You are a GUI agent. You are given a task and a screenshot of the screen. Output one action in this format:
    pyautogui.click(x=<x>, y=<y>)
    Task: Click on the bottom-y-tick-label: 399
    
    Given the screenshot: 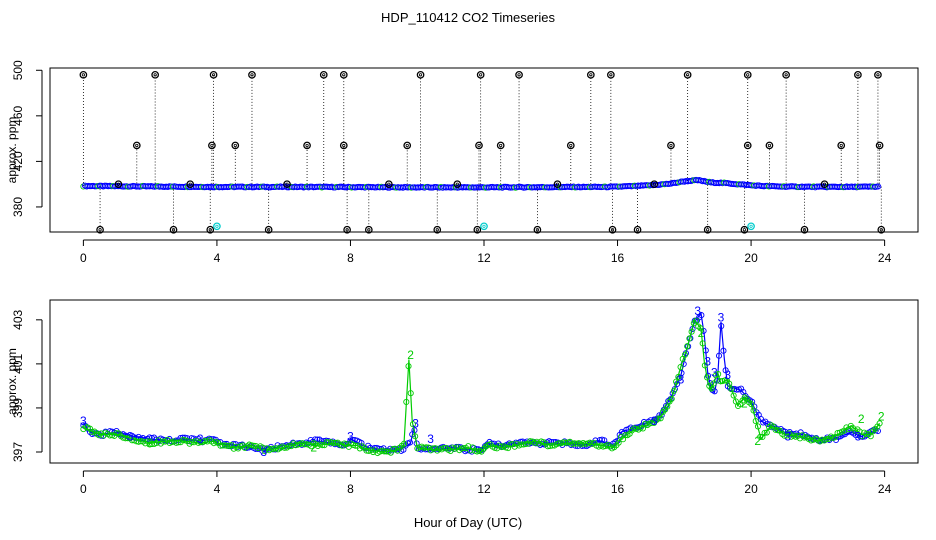 What is the action you would take?
    pyautogui.click(x=18, y=408)
    